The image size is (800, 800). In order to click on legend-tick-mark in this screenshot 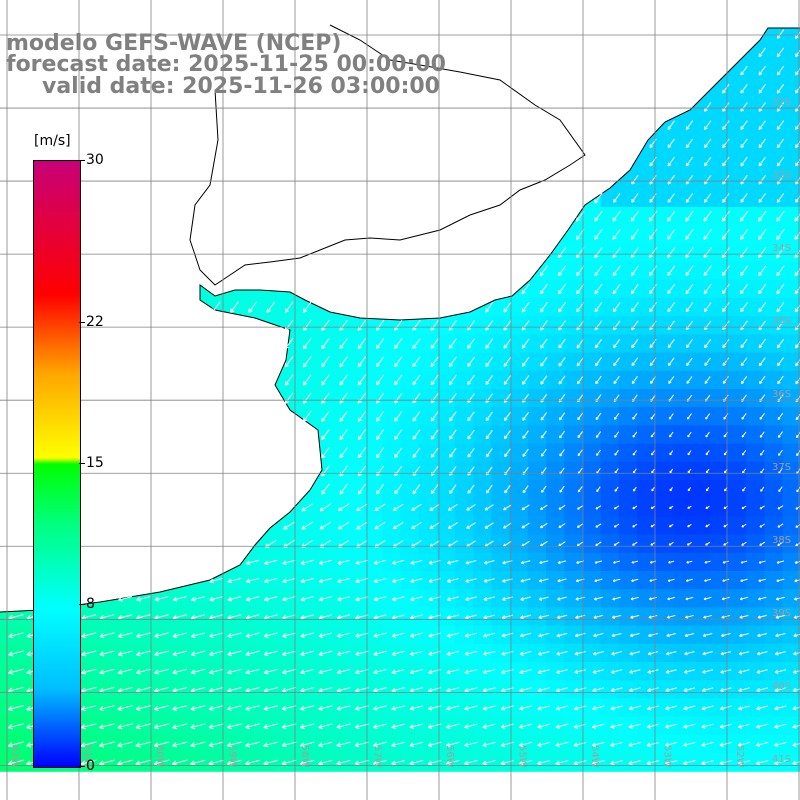, I will do `click(82, 605)`.